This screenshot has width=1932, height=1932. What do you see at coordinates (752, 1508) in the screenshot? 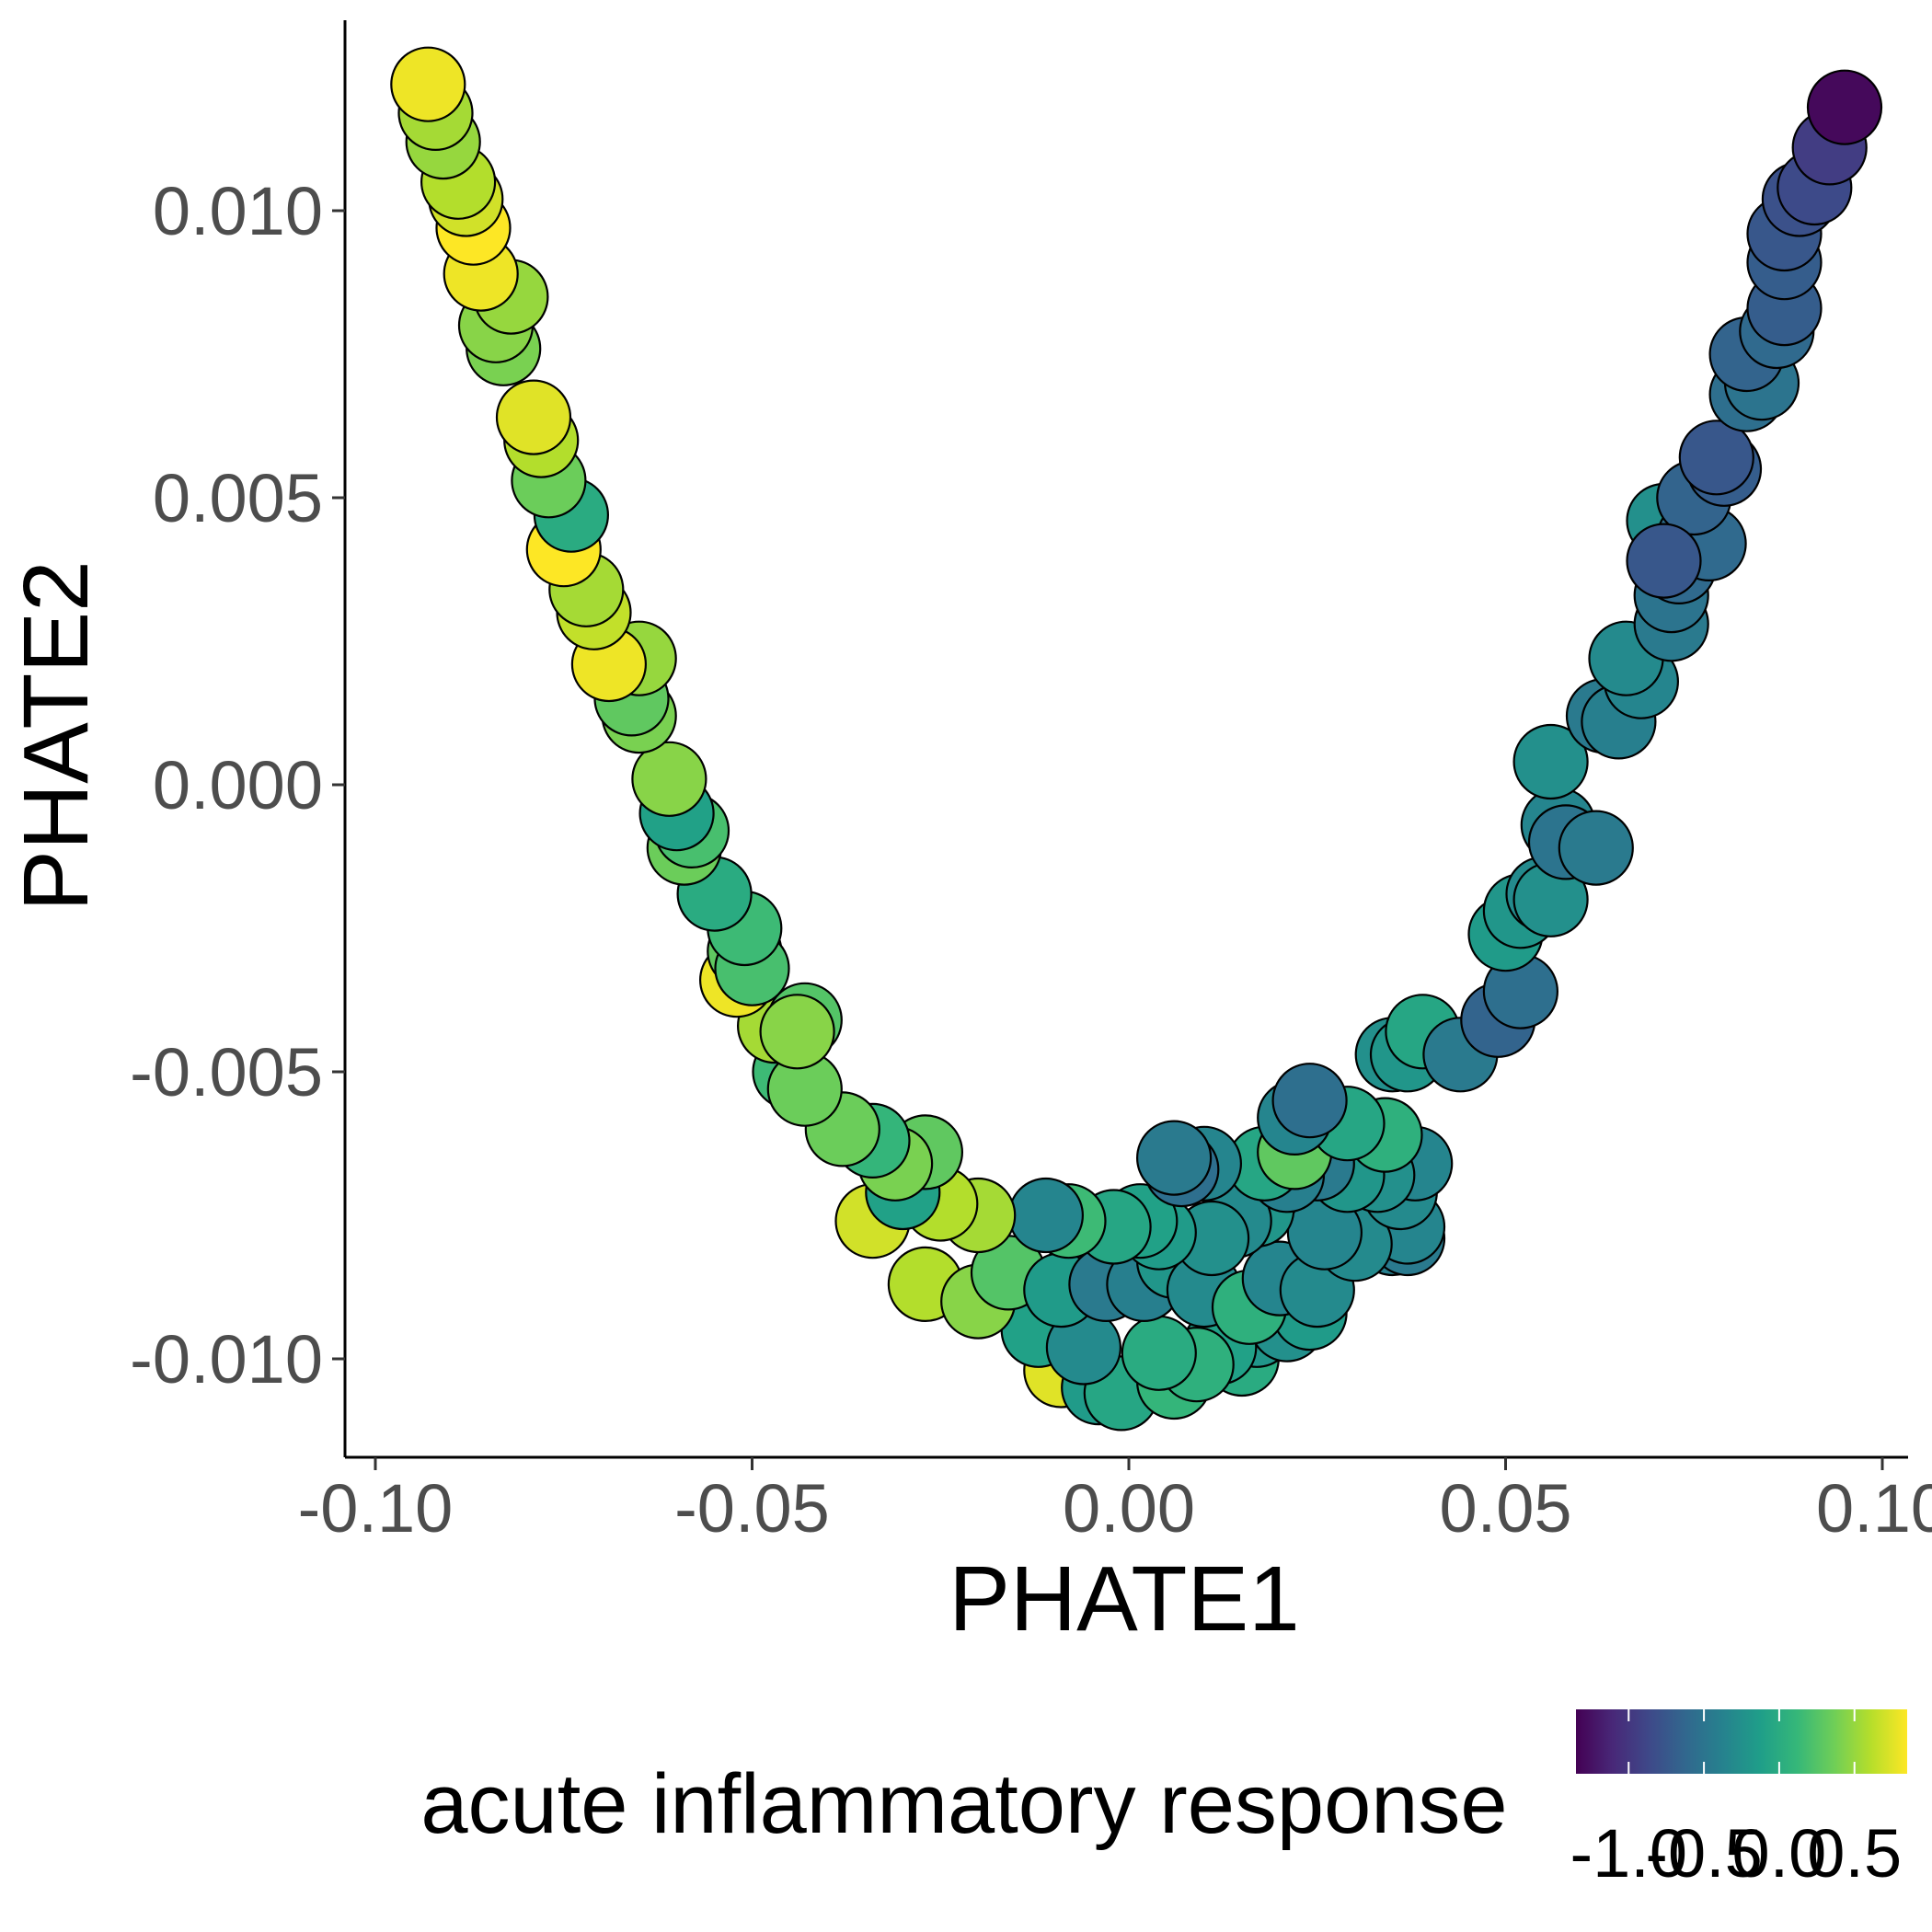
I see `x-tick-label: -0.05` at bounding box center [752, 1508].